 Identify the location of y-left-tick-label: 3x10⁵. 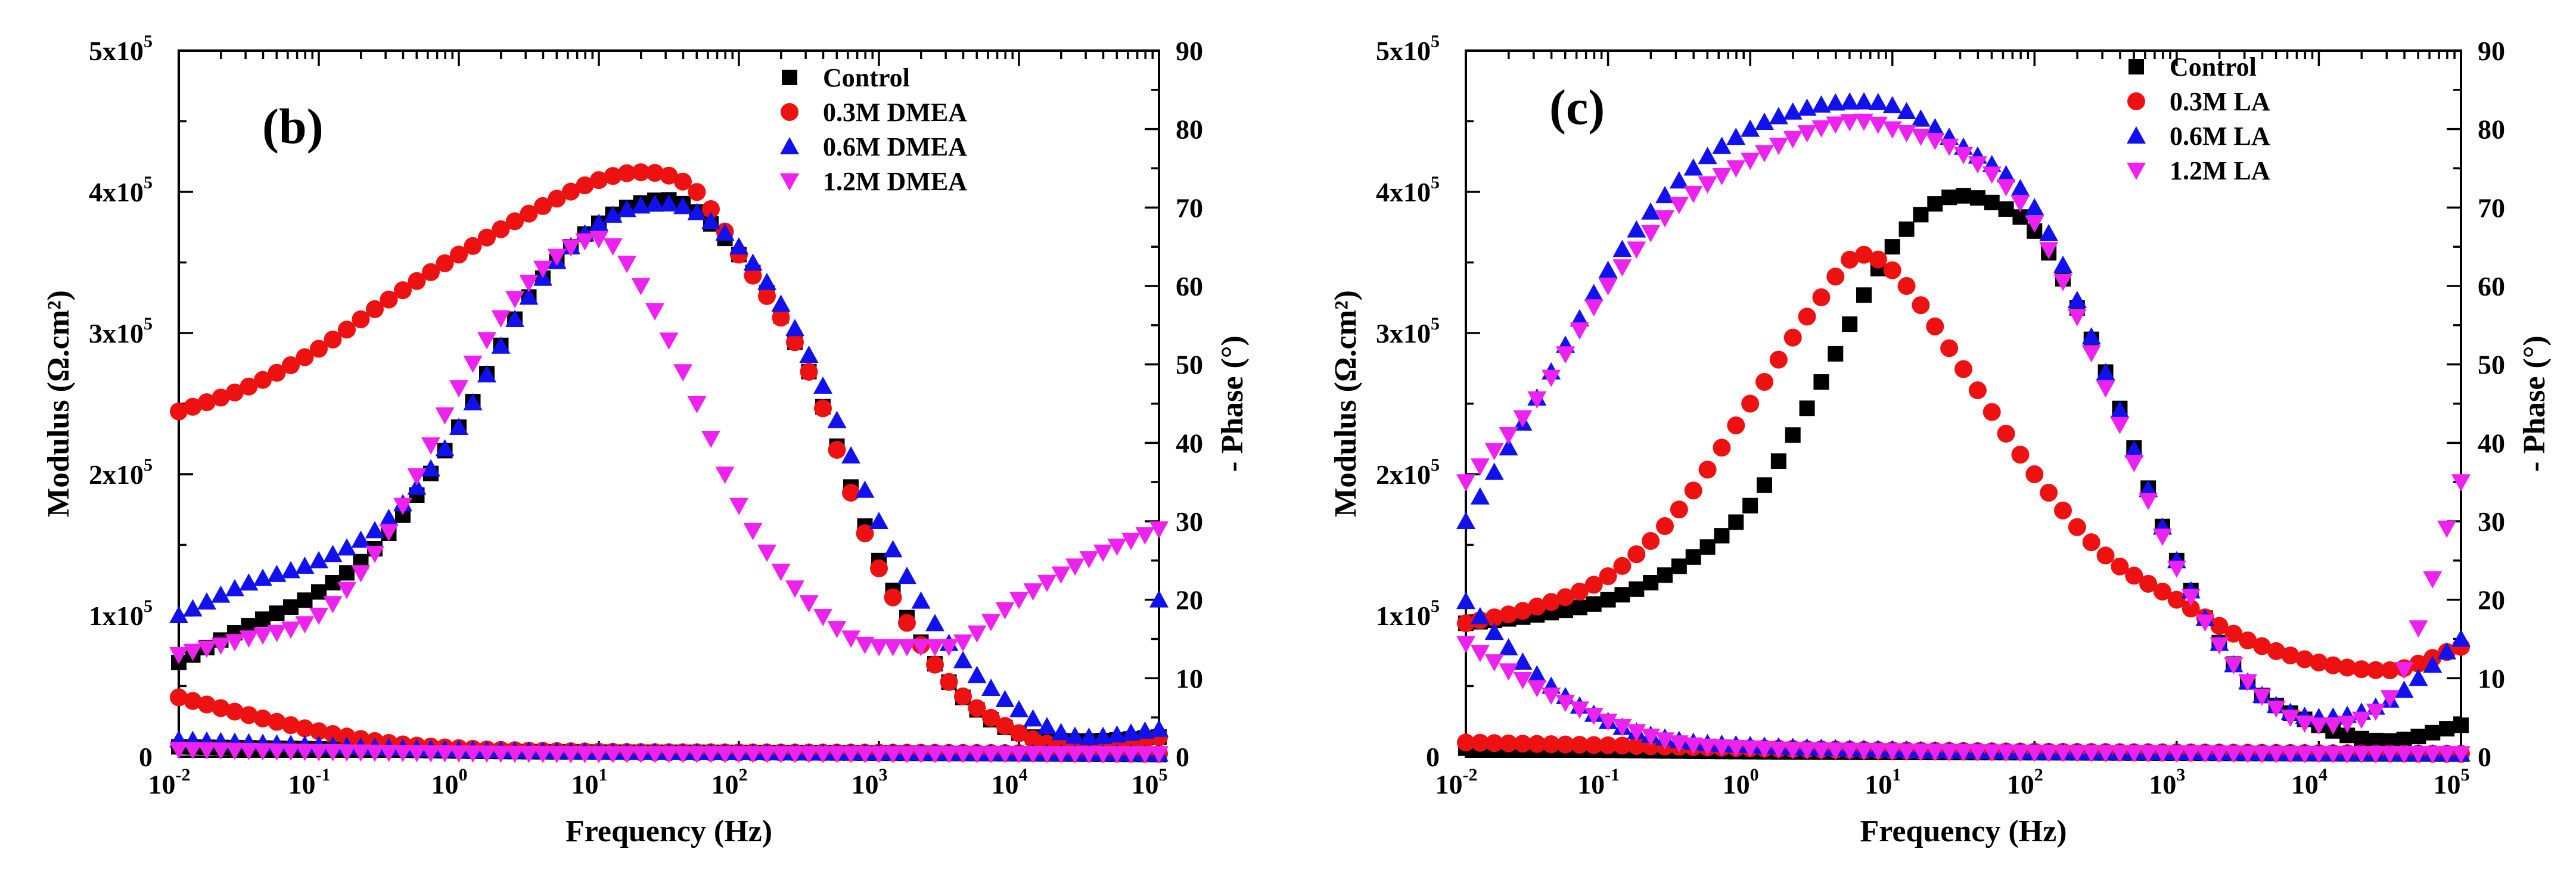
(1408, 331).